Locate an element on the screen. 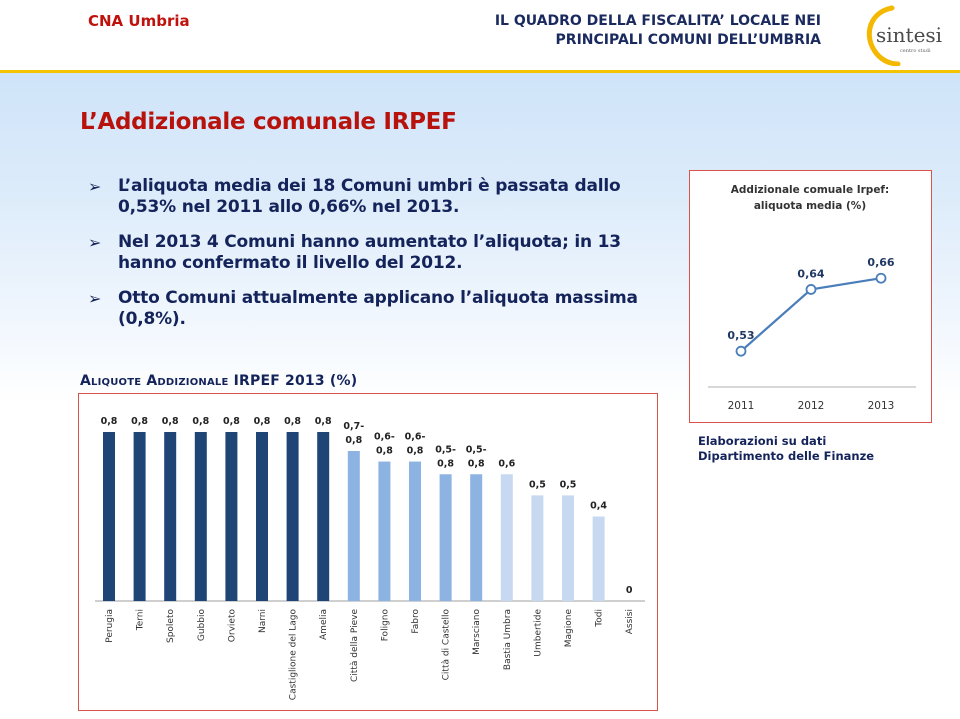  category-label: Marsciano is located at coordinates (477, 632).